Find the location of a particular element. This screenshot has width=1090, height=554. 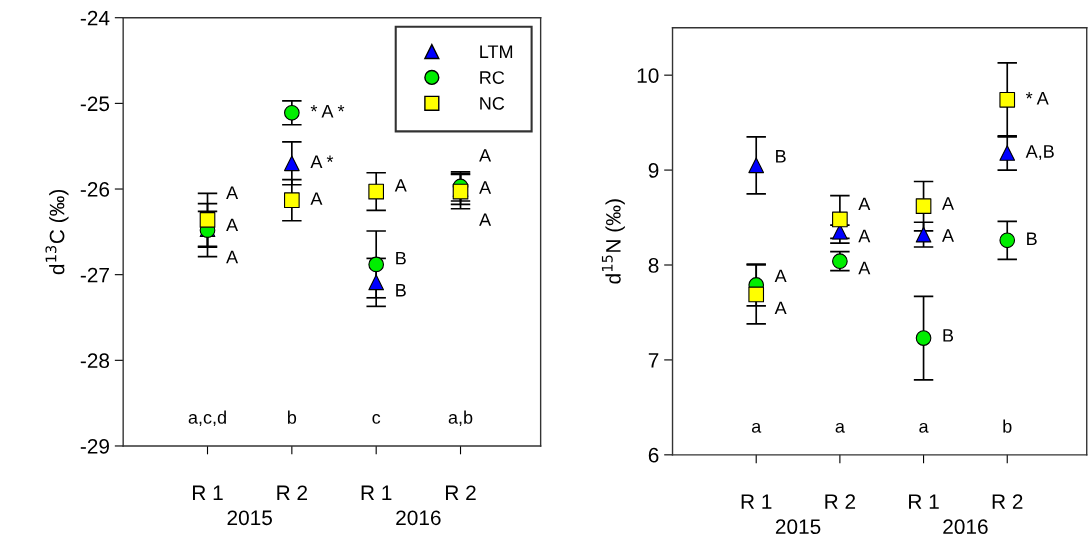

data-label: A,B is located at coordinates (1039, 152).